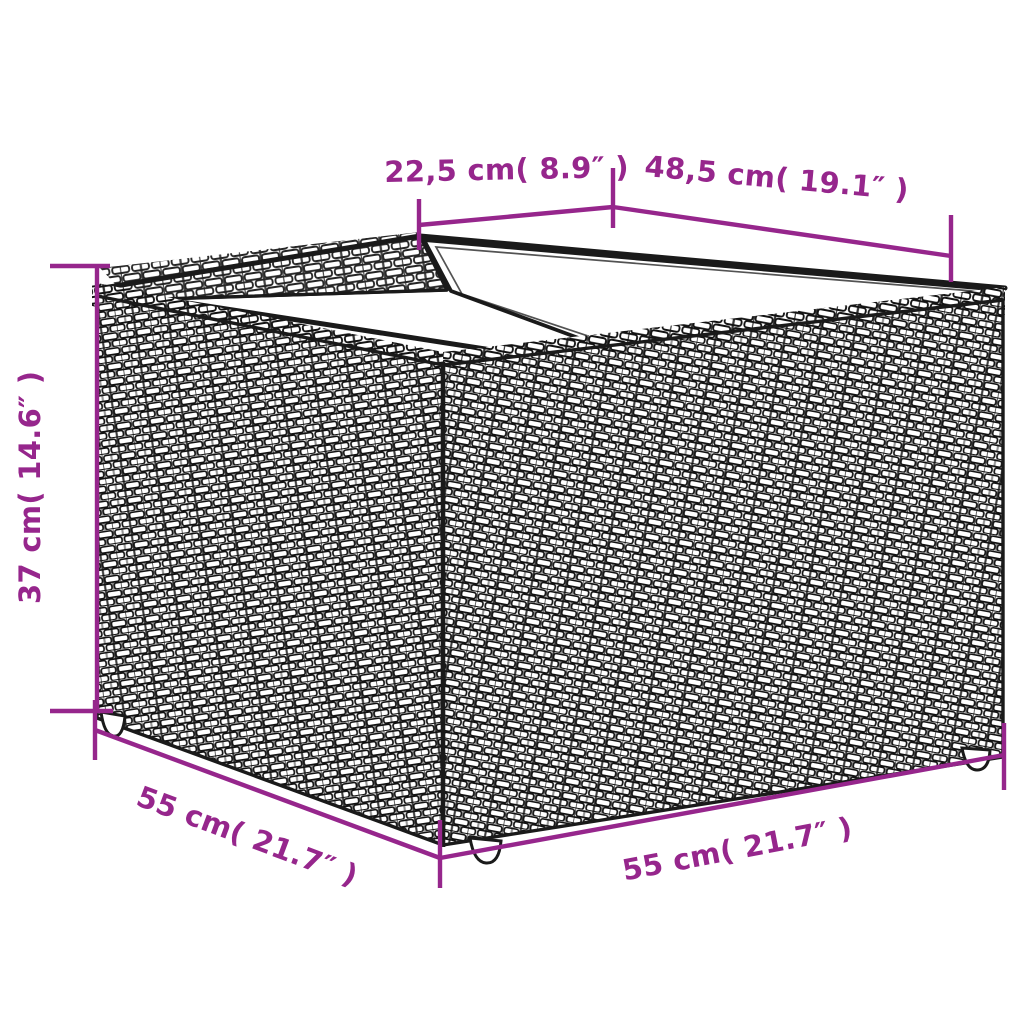 This screenshot has width=1024, height=1024. What do you see at coordinates (30, 487) in the screenshot?
I see `dimension-label-height: 37 cm( 14.6″ )` at bounding box center [30, 487].